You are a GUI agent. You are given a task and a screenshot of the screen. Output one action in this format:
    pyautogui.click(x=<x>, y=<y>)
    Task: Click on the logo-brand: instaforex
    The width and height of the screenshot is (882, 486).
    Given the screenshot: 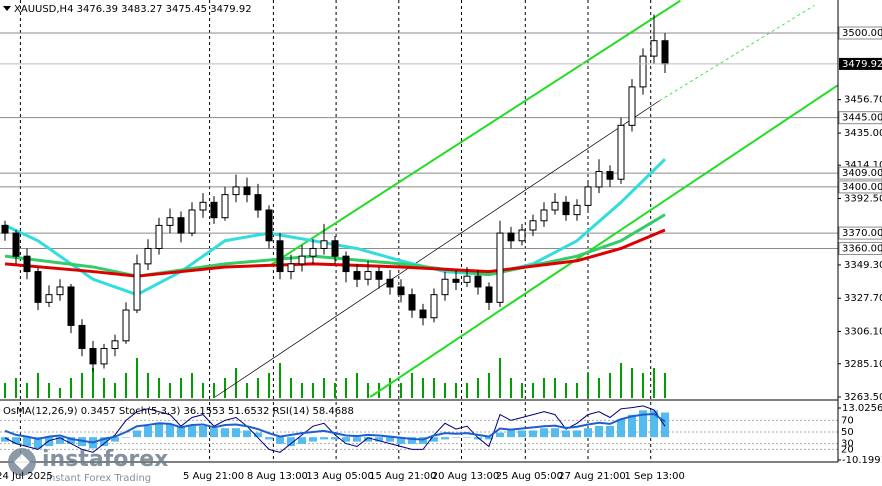 What is the action you would take?
    pyautogui.click(x=105, y=459)
    